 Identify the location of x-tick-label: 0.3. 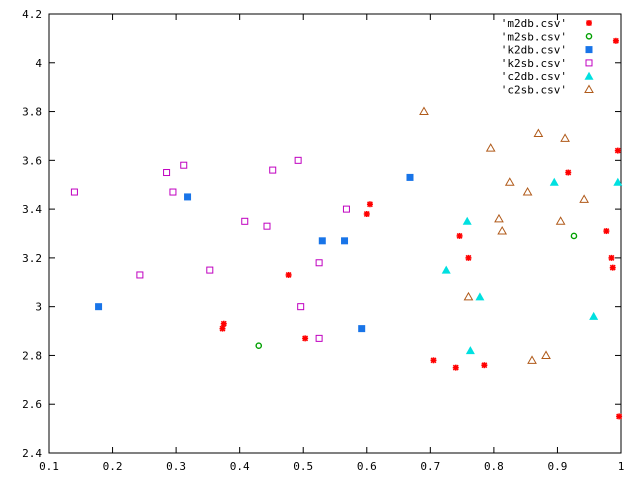
(176, 466).